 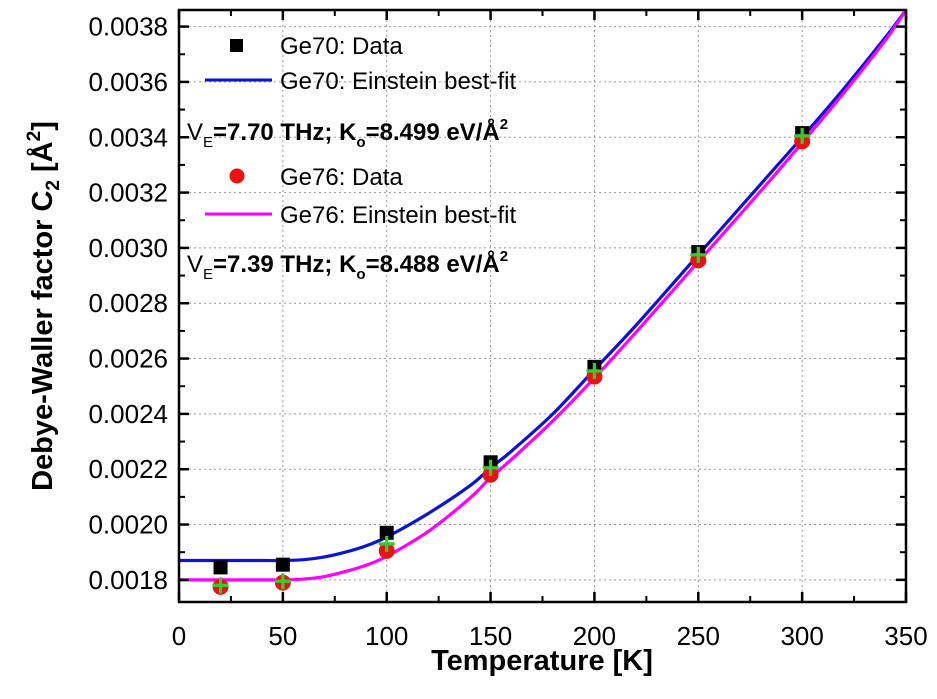 What do you see at coordinates (542, 661) in the screenshot?
I see `x-axis-title: Temperature [K]` at bounding box center [542, 661].